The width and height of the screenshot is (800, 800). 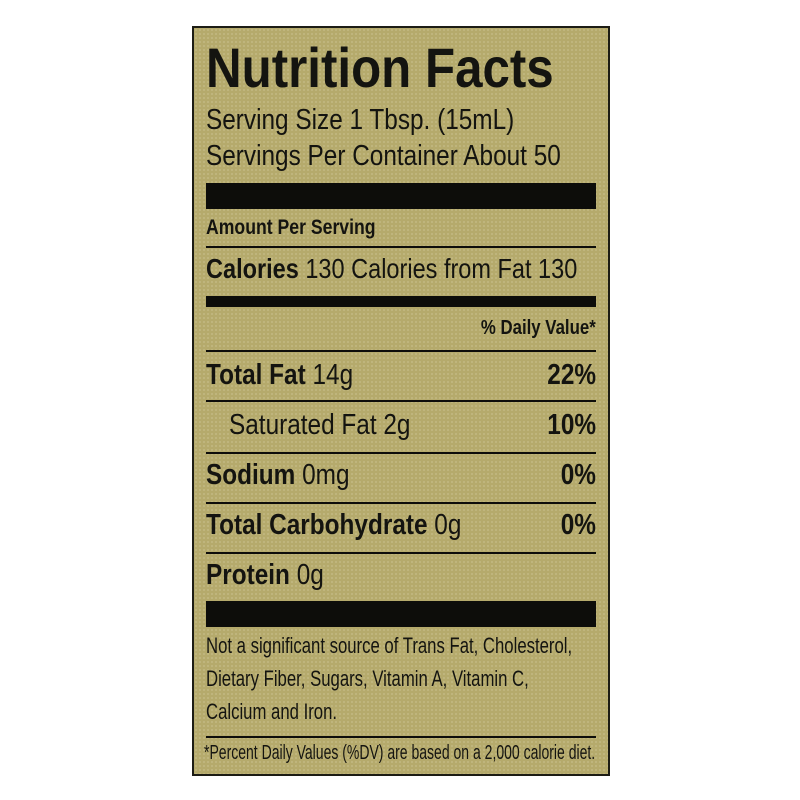 I want to click on calories-value: 130, so click(x=325, y=268).